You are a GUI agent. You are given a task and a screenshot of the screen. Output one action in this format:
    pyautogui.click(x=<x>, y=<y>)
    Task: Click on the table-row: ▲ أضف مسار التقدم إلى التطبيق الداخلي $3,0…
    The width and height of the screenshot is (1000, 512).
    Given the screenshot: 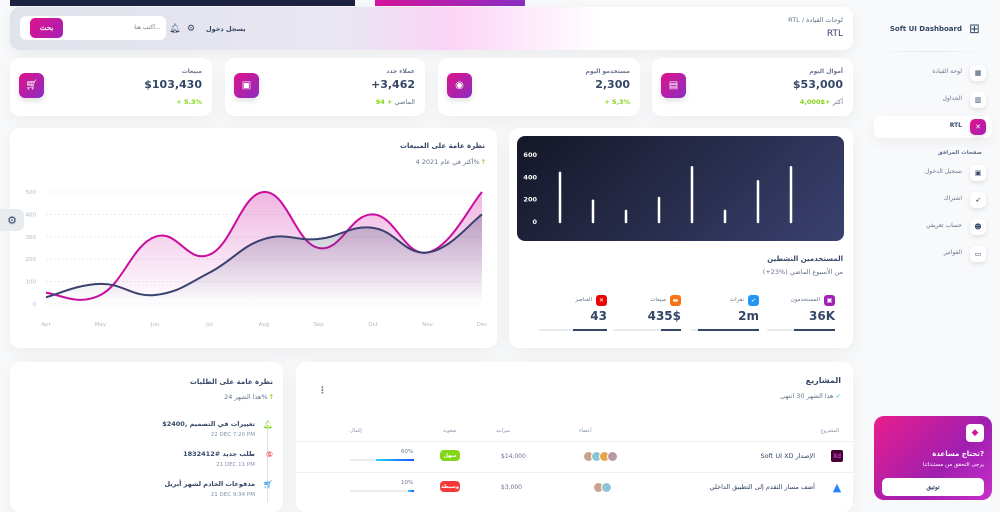 What is the action you would take?
    pyautogui.click(x=574, y=487)
    